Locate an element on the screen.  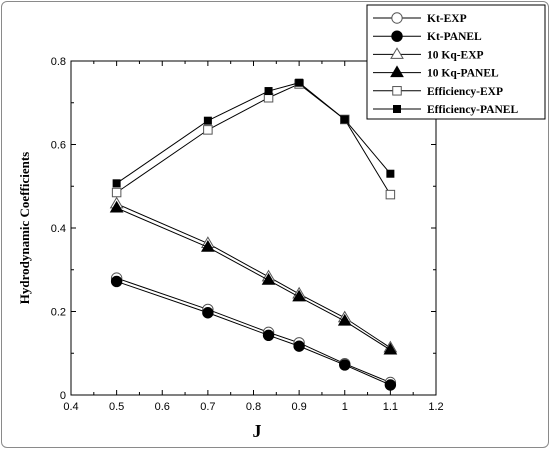
legend-entry-10-kq-exp: 10 Kq-EXP is located at coordinates (428, 54).